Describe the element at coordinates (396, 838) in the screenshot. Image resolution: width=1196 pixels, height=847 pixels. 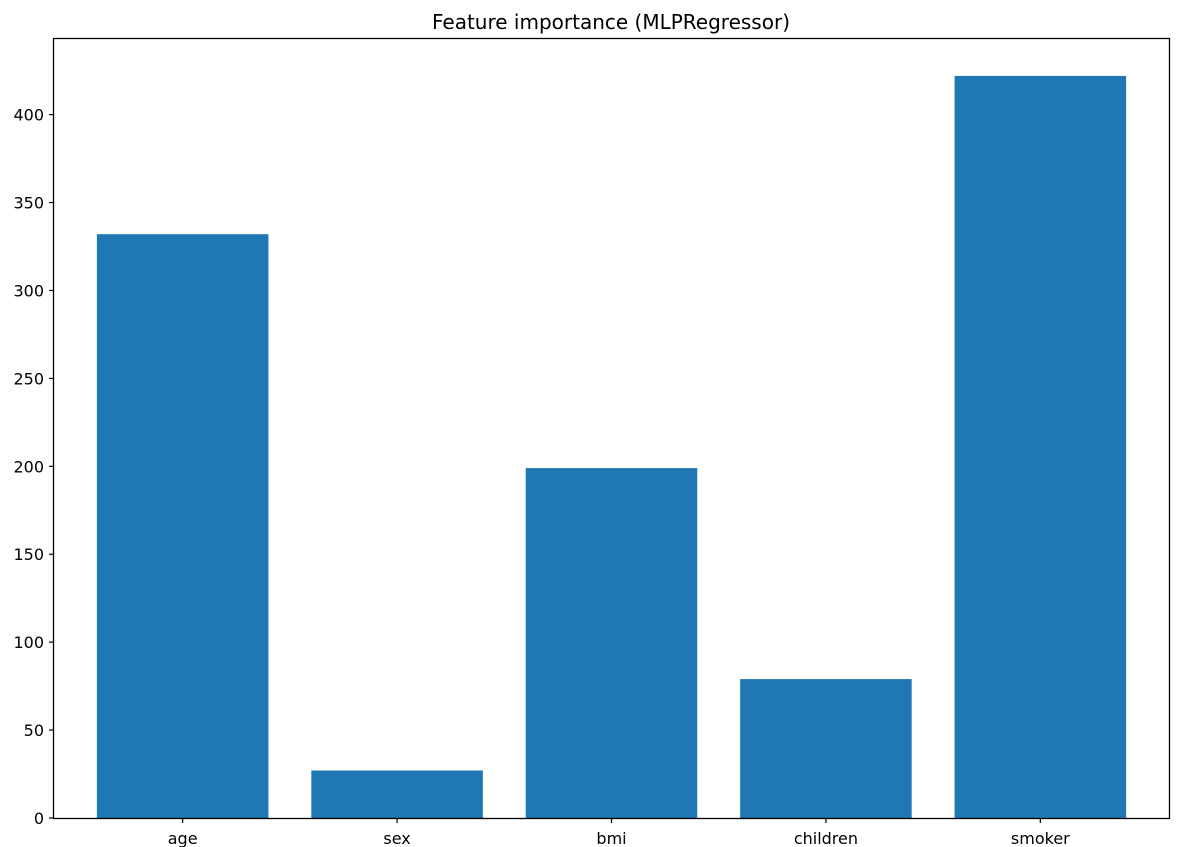
I see `x-tick-label-sex: sex` at that location.